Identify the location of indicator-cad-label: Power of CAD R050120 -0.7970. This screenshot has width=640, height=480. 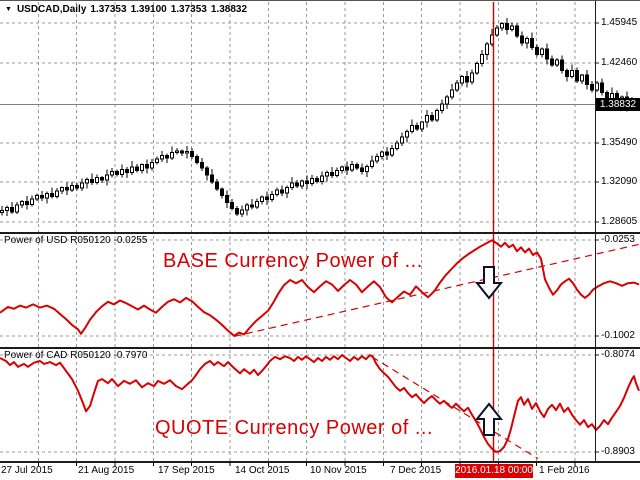
(75, 355).